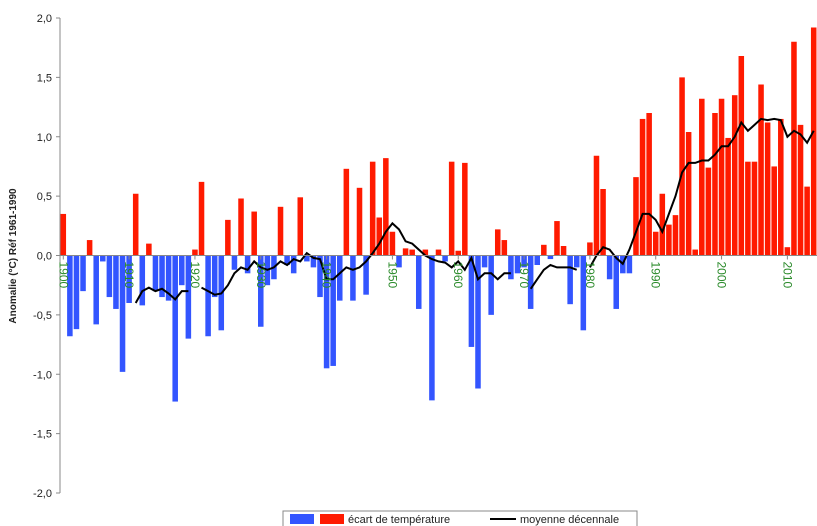 This screenshot has width=817, height=526. Describe the element at coordinates (261, 275) in the screenshot. I see `x-tick-label: 1930` at that location.